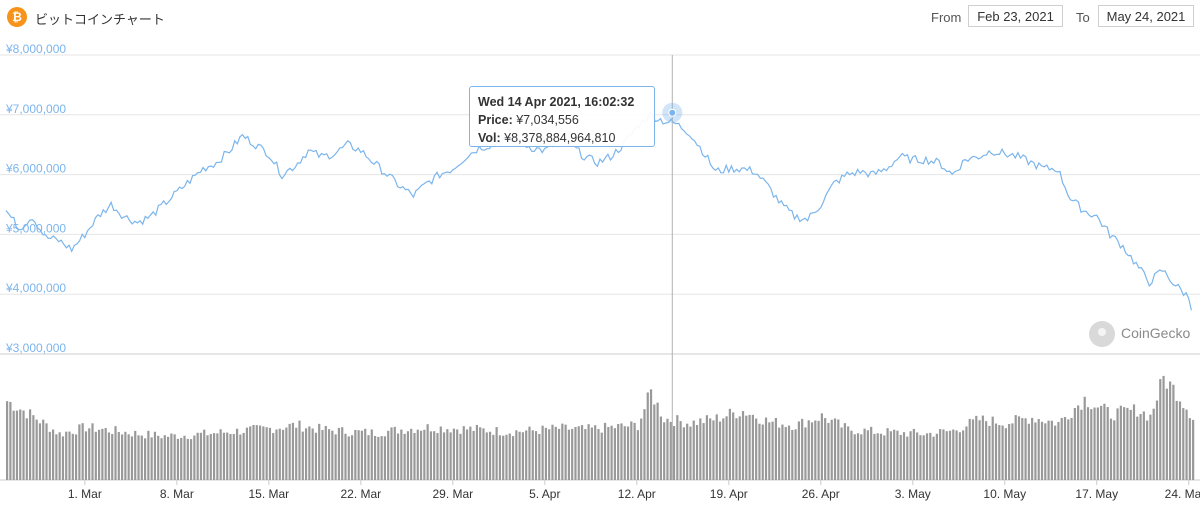 This screenshot has height=507, width=1200. Describe the element at coordinates (544, 494) in the screenshot. I see `x-tick-label: 5. Apr` at that location.